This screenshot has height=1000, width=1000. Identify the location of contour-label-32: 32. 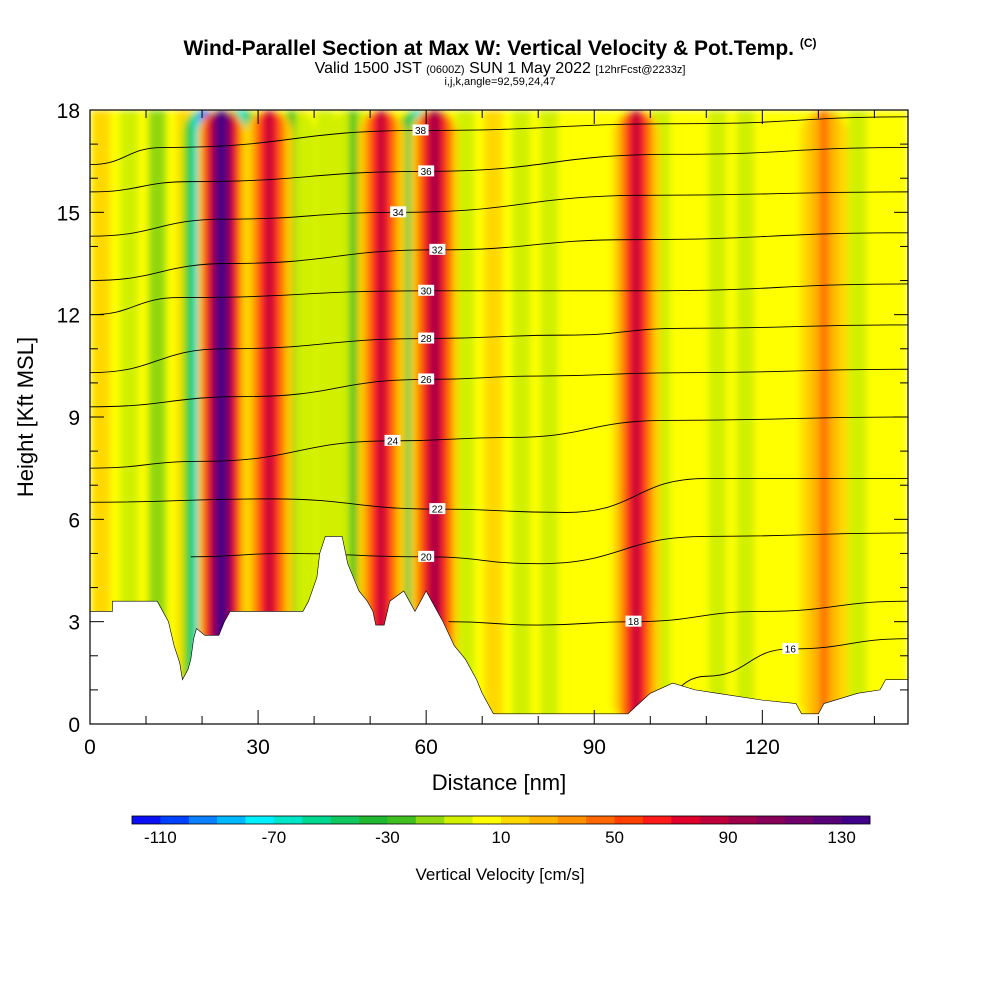
(438, 250).